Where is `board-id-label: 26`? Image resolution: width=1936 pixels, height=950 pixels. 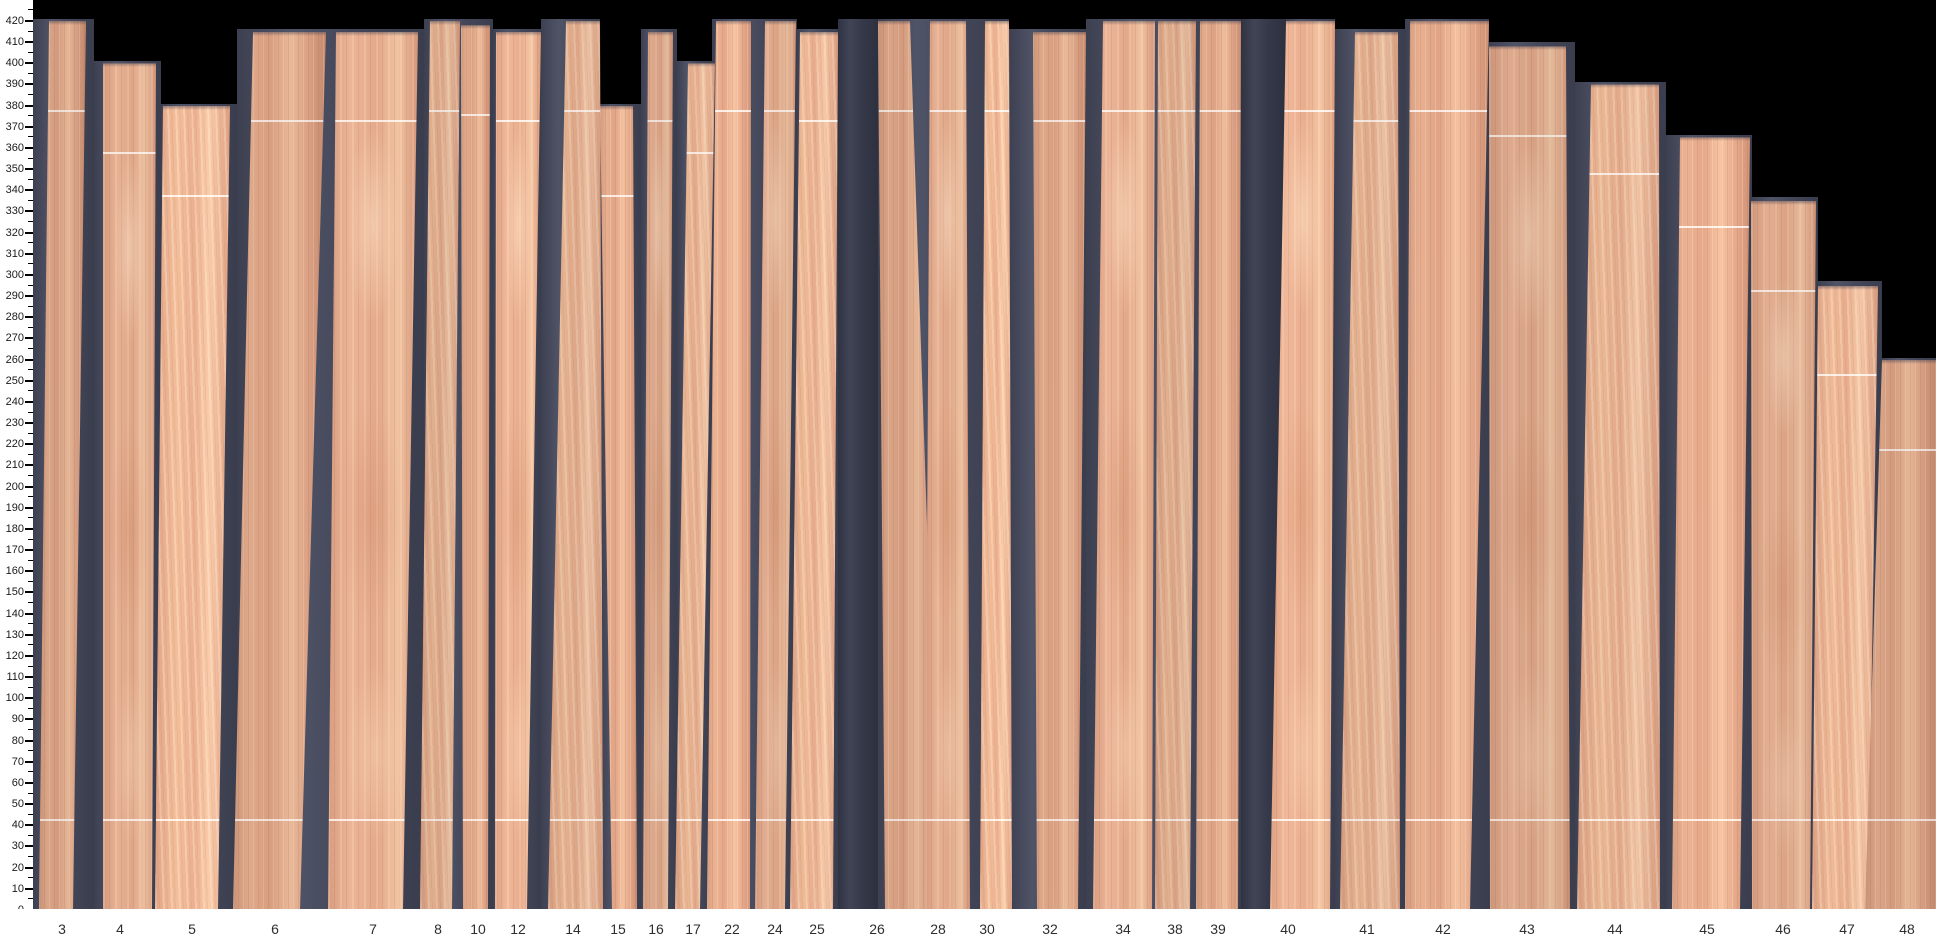
board-id-label: 26 is located at coordinates (877, 929).